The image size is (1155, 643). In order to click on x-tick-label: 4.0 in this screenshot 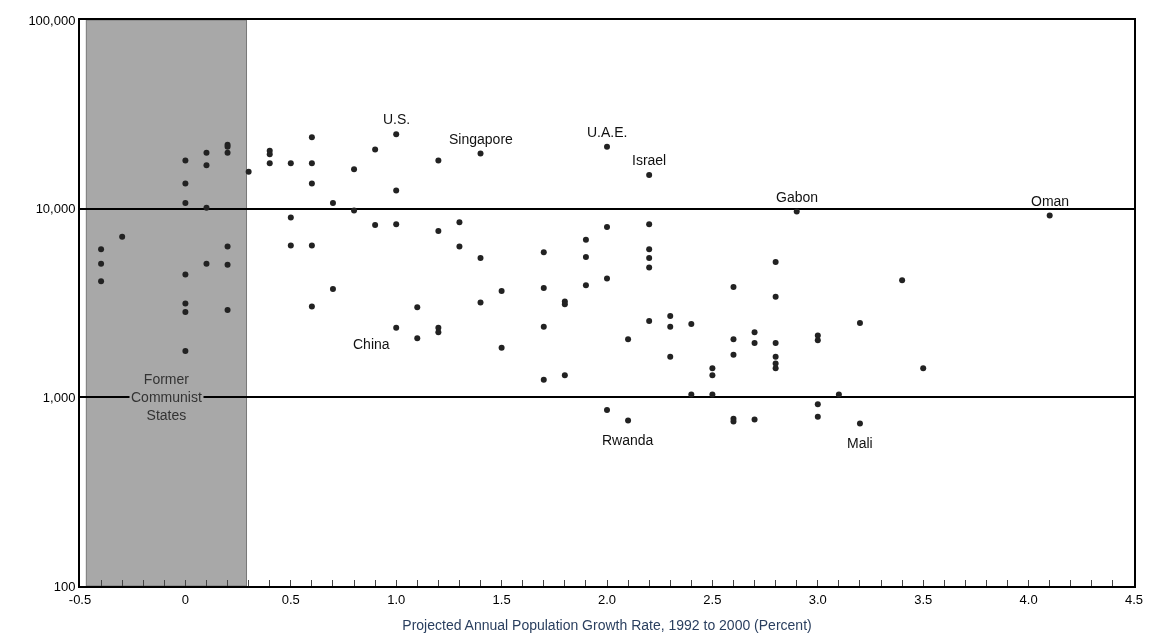, I will do `click(1028, 599)`.